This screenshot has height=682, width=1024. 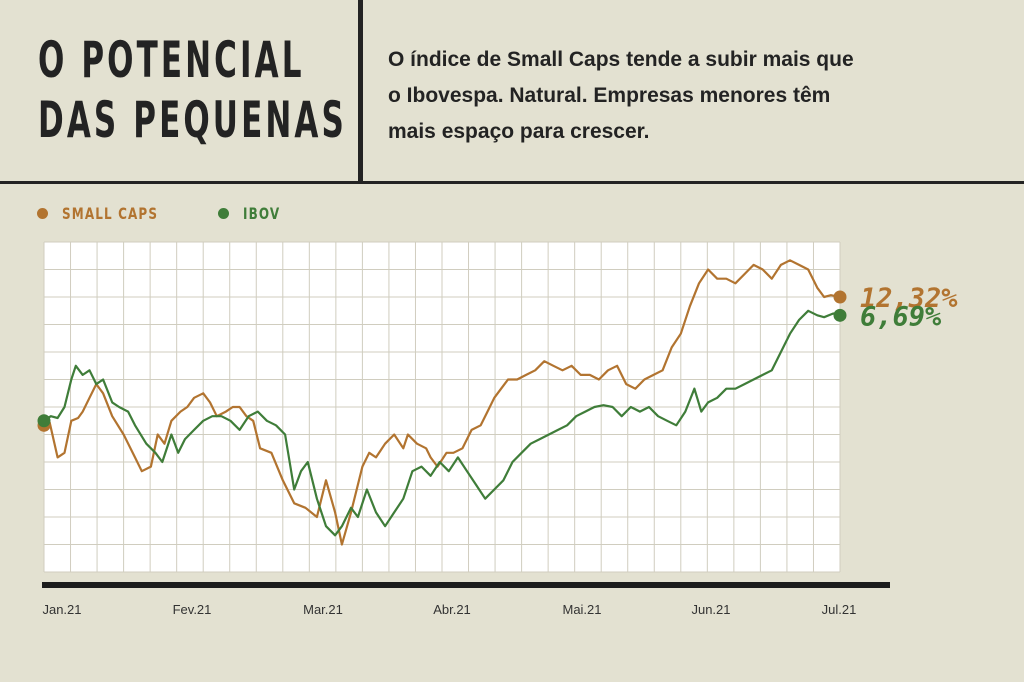 What do you see at coordinates (192, 90) in the screenshot?
I see `chart-title: O POTENCIAL DAS PEQUENAS` at bounding box center [192, 90].